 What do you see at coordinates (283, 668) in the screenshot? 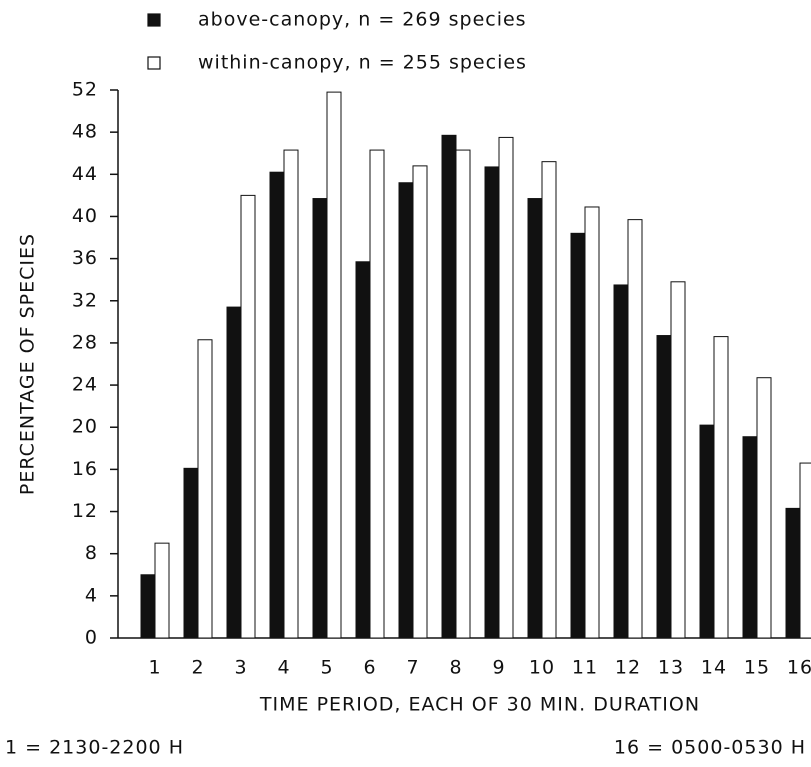
I see `x-tick-label: 4` at bounding box center [283, 668].